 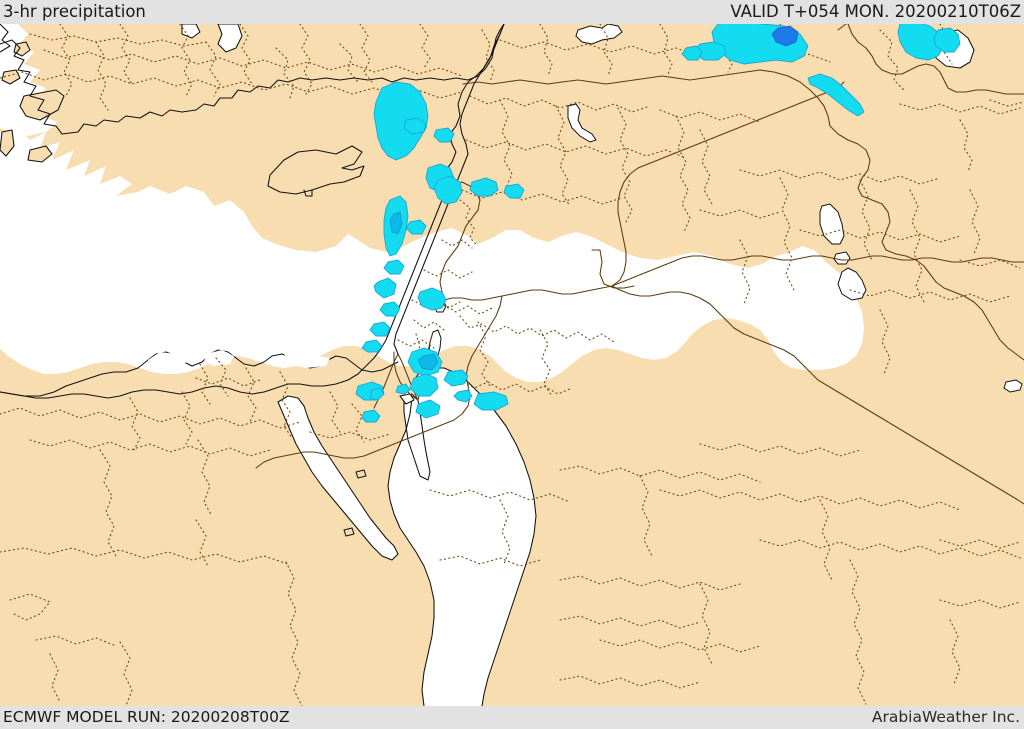 I want to click on sea-gulf-of-suez, so click(x=338, y=478).